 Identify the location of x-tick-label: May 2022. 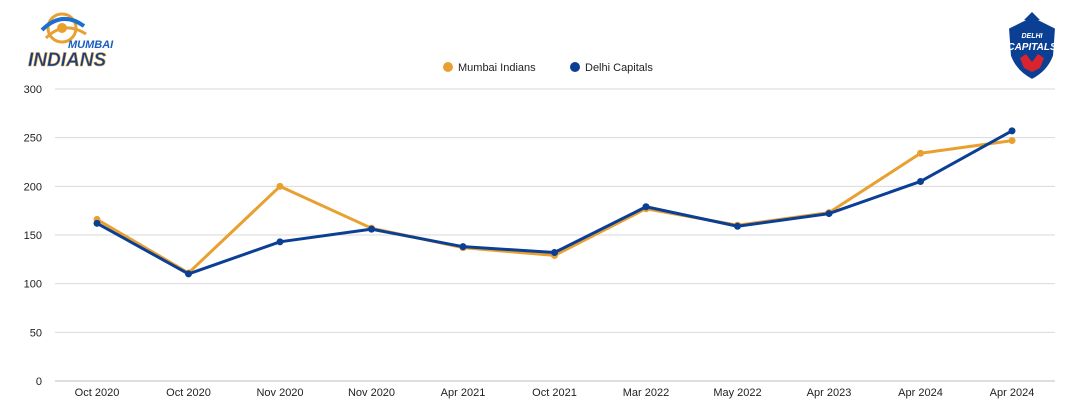
(737, 393).